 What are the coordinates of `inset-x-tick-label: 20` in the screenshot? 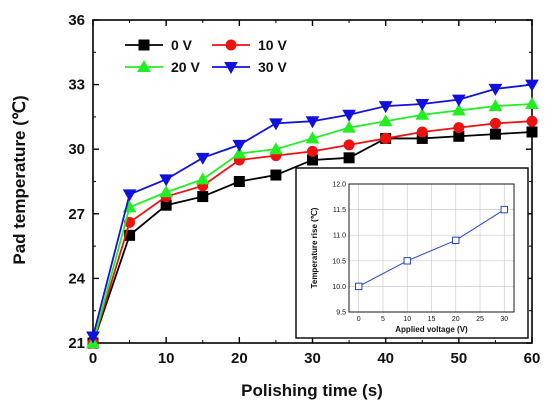 It's located at (456, 319).